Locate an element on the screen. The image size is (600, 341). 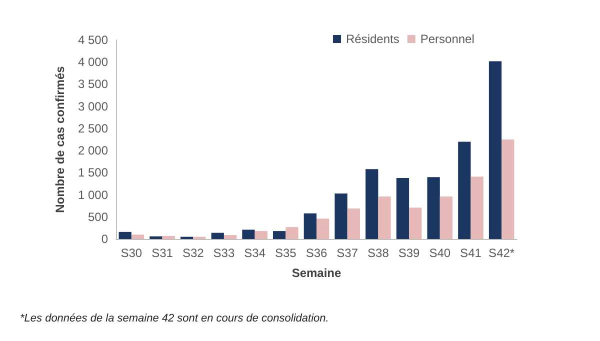
y-tick-label: 4 500 is located at coordinates (93, 40).